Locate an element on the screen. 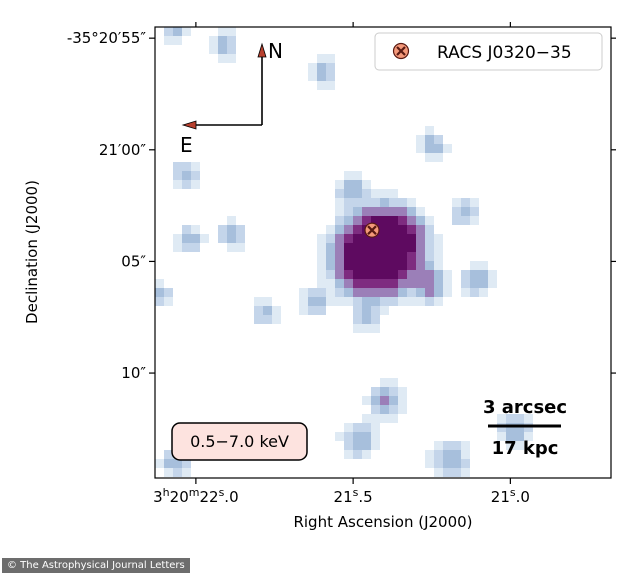 Image resolution: width=634 pixels, height=575 pixels. y-tick-label: 05″ is located at coordinates (133, 261).